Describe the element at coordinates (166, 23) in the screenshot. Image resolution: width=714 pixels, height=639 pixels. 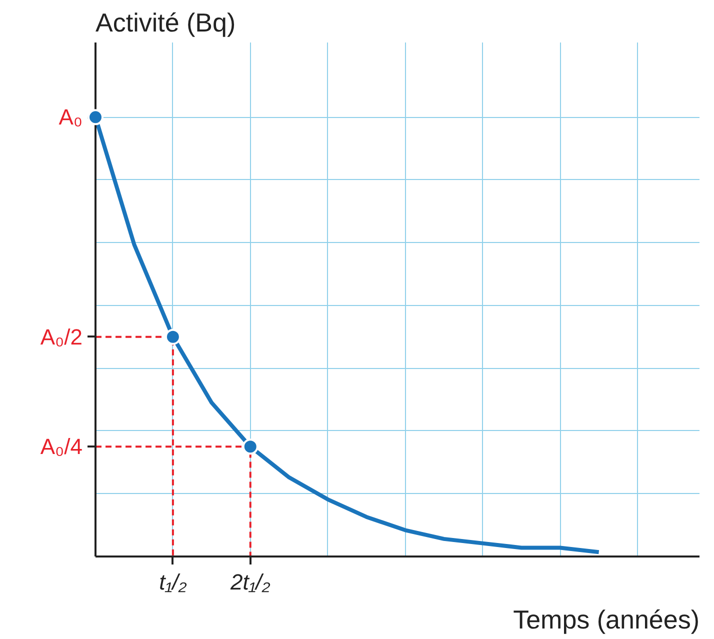
I see `y-axis-title: Activité (Bq)` at that location.